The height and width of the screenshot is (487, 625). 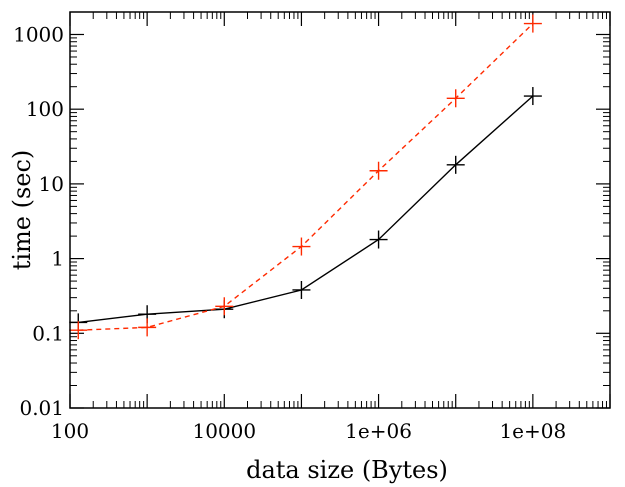 I want to click on x-tick-label: 1e+06, so click(x=378, y=431).